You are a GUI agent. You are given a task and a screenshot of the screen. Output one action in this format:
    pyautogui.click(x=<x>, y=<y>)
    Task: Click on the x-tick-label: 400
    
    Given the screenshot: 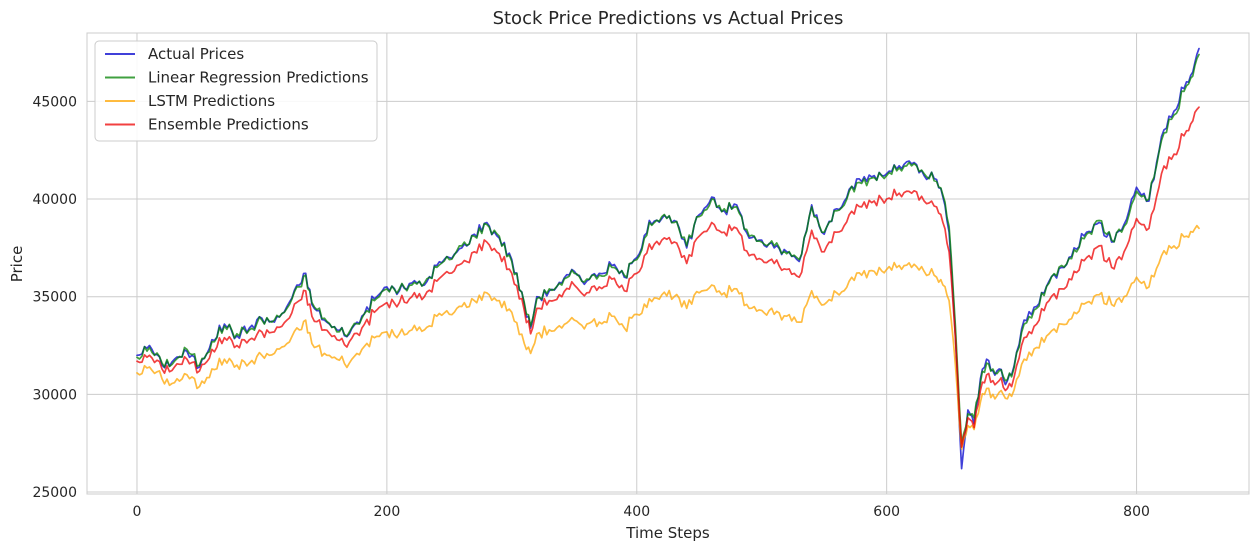 What is the action you would take?
    pyautogui.click(x=636, y=512)
    